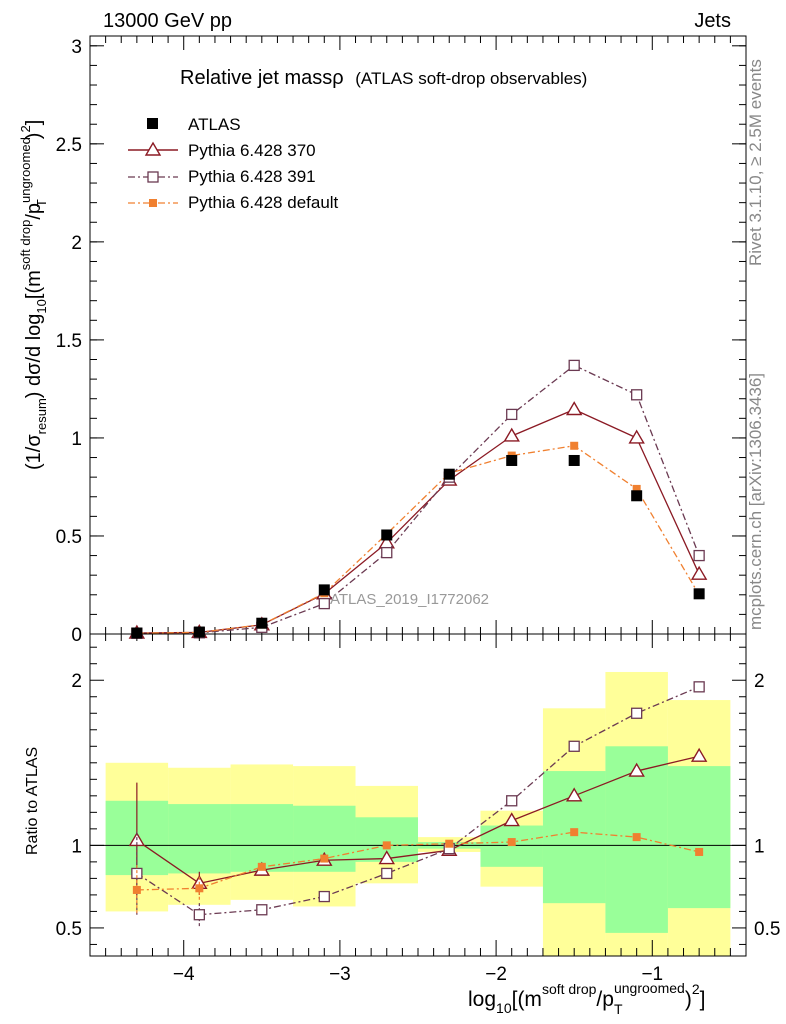  Describe the element at coordinates (418, 974) in the screenshot. I see `x-tick-labels: −4 −3 −2 −1` at that location.